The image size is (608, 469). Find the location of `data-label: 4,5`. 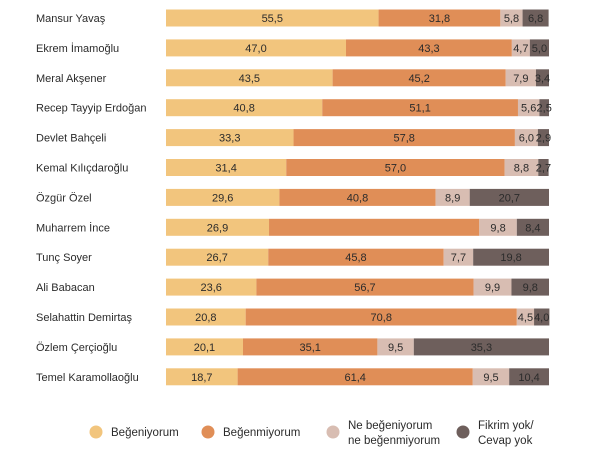

data-label: 4,5 is located at coordinates (525, 318).